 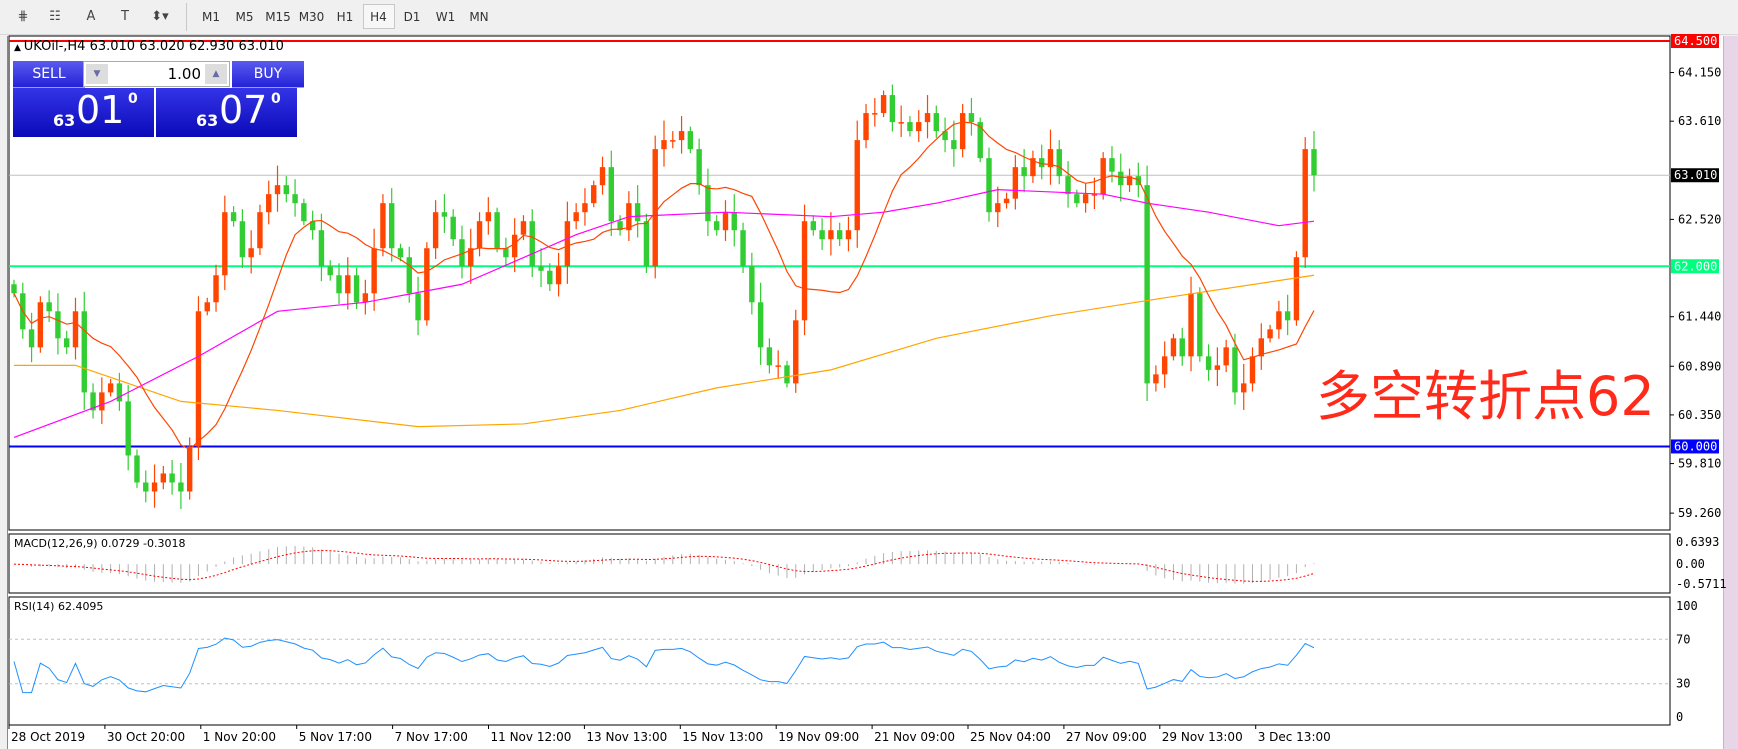 I want to click on timeframe-h1: H1, so click(x=345, y=16).